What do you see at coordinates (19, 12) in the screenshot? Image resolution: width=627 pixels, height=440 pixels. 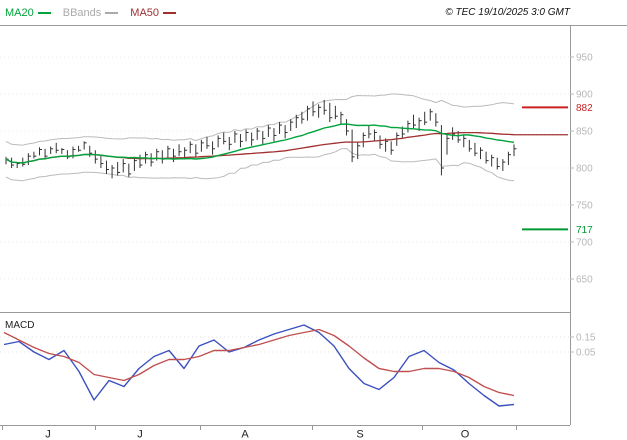 I see `legend-ma20-label: MA20` at bounding box center [19, 12].